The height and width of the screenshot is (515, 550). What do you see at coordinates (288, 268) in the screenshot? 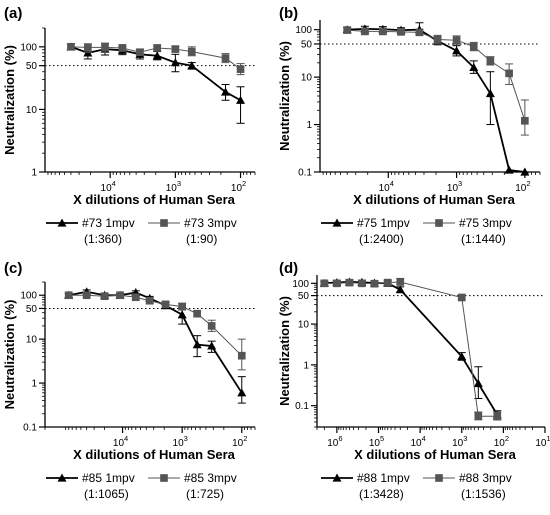
I see `panel-label: (d)` at bounding box center [288, 268].